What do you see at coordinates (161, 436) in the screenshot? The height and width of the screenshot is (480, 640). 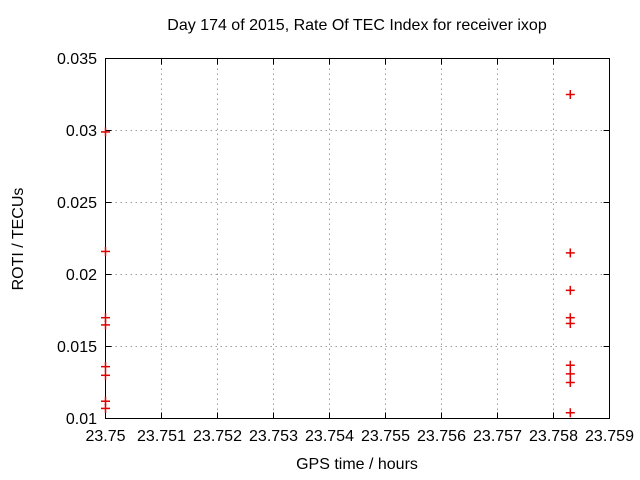 I see `x-tick-label: 23.751` at bounding box center [161, 436].